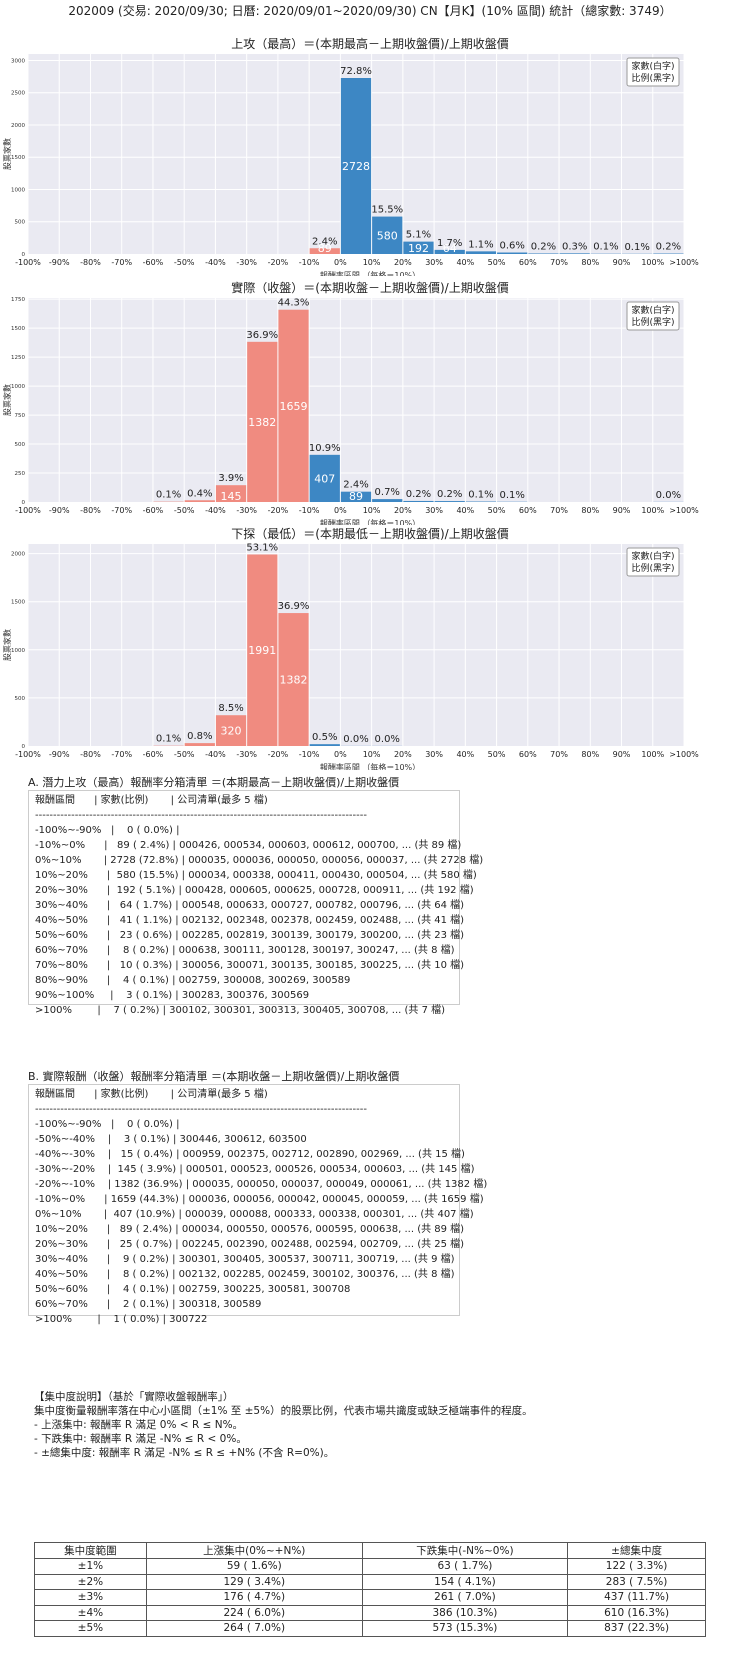 The width and height of the screenshot is (740, 1660). What do you see at coordinates (369, 534) in the screenshot?
I see `chart-title: 下探（最低）＝(本期最低－上期收盤價)/上期收盤價` at bounding box center [369, 534].